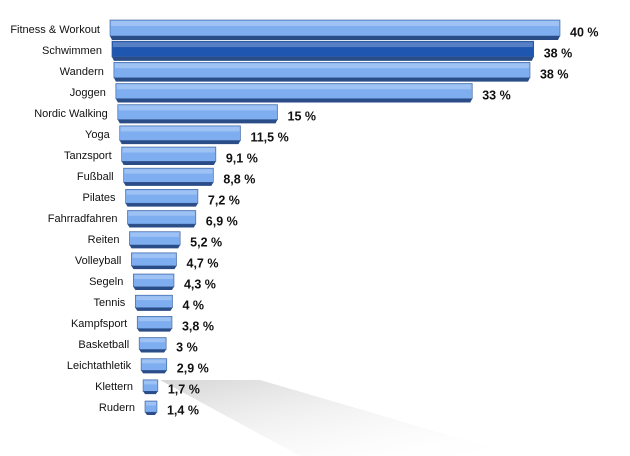 The height and width of the screenshot is (456, 630). Describe the element at coordinates (193, 305) in the screenshot. I see `value-label: 4 %` at that location.